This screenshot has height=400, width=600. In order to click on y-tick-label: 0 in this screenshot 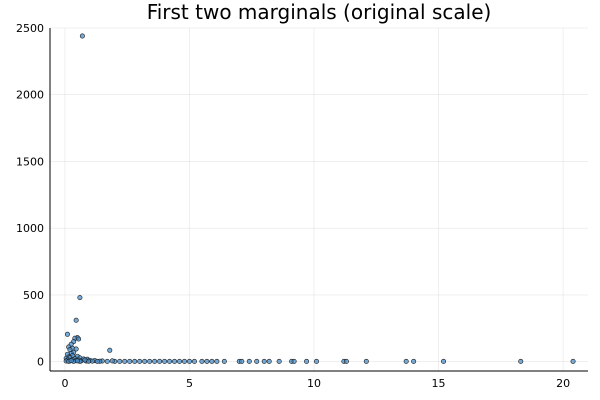, I will do `click(40, 362)`.